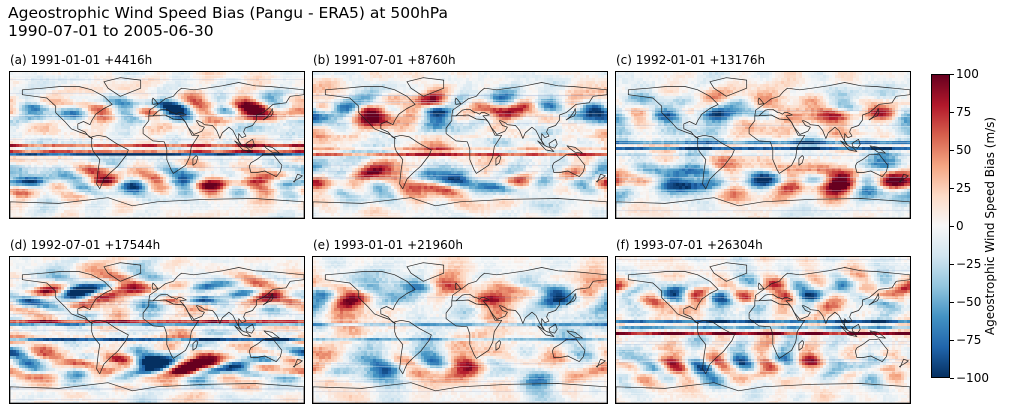  What do you see at coordinates (967, 74) in the screenshot?
I see `colorbar-tick-label: 100` at bounding box center [967, 74].